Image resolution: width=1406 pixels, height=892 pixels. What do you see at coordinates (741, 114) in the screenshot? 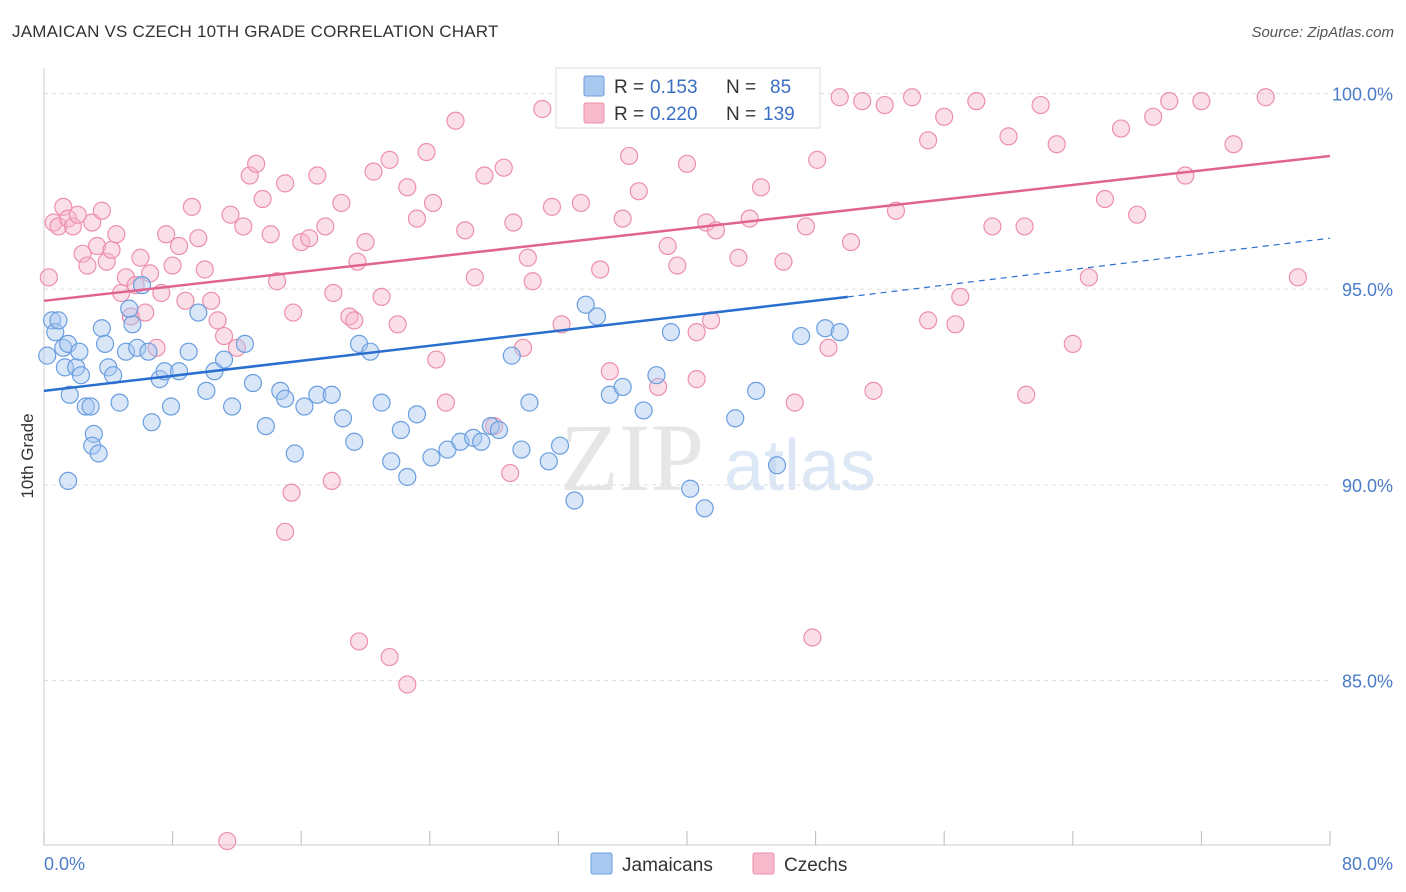
I see `legend-n-label-2: N =` at bounding box center [741, 114].